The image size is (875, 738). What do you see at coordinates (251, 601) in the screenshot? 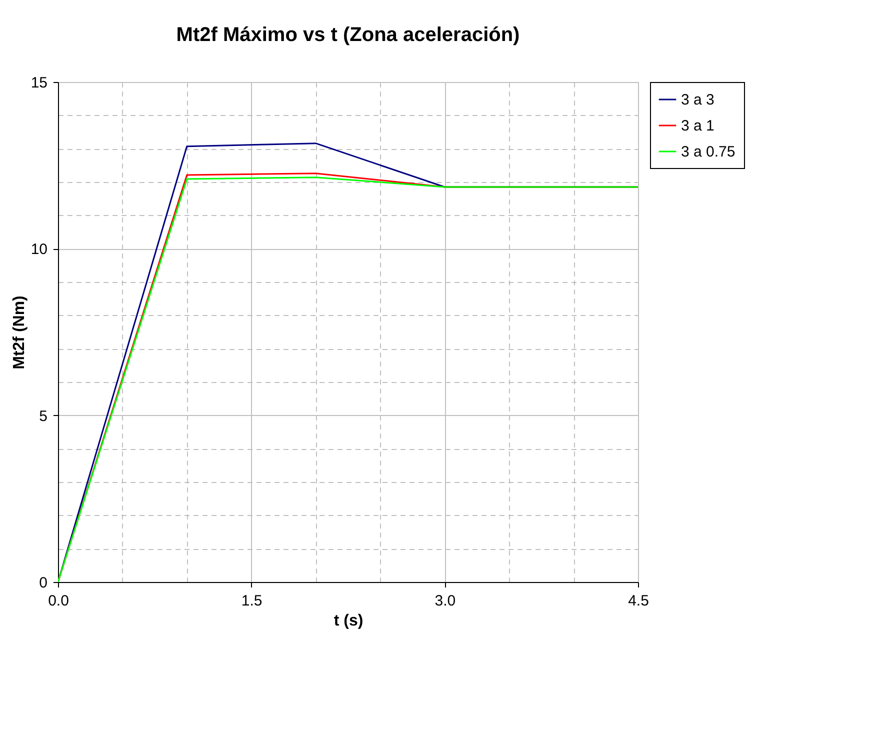
I see `x-tick-label: 1.5` at bounding box center [251, 601].